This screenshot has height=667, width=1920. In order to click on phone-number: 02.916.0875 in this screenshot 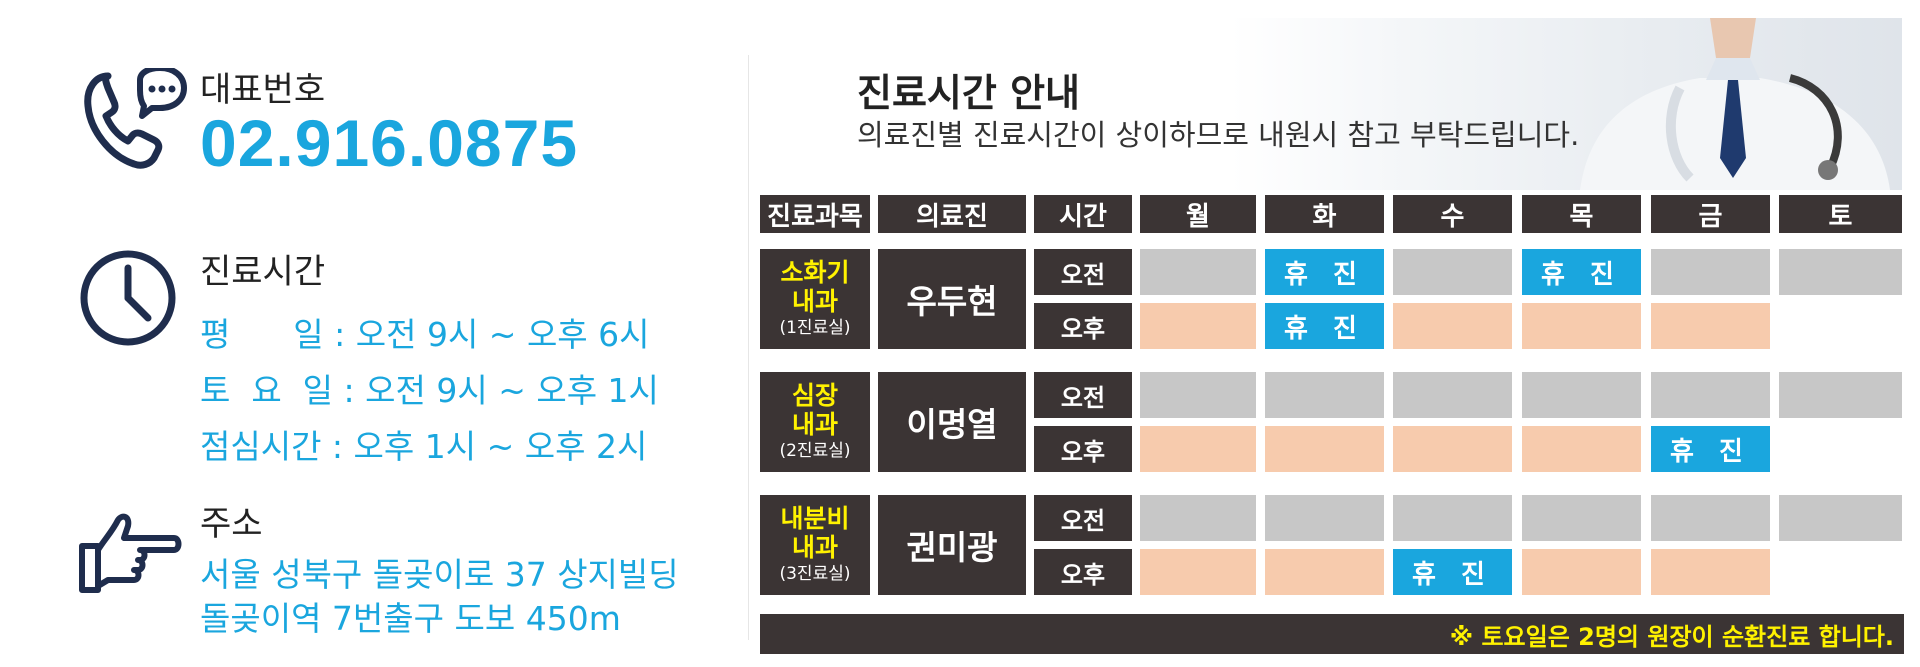, I will do `click(389, 143)`.